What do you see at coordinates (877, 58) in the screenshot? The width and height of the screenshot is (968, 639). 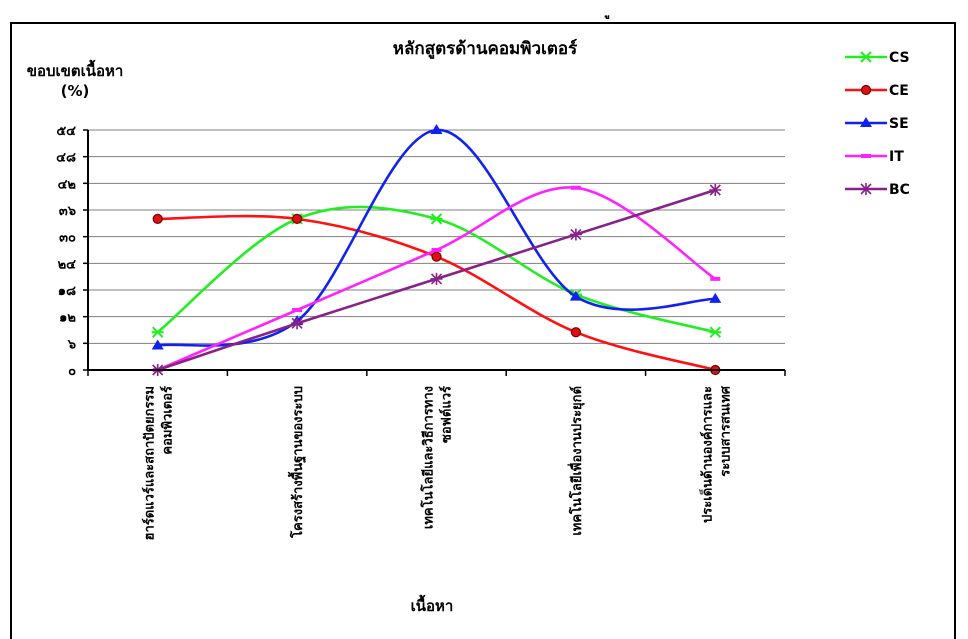 I see `legend-item-cs: CS` at bounding box center [877, 58].